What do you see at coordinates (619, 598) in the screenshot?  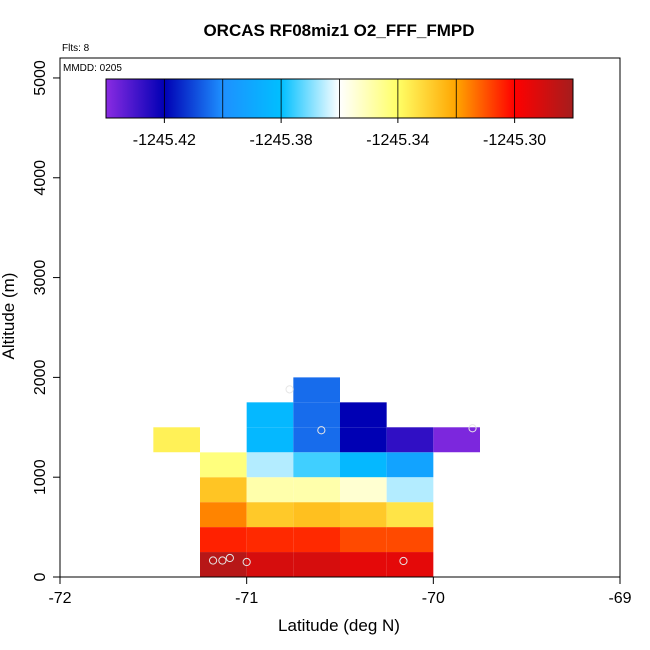 I see `x-tick-label-3: -69` at bounding box center [619, 598].